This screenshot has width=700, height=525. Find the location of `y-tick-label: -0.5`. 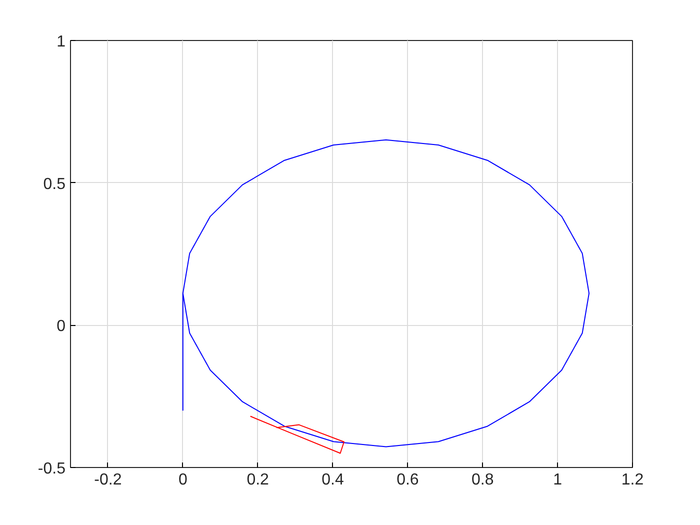

y-tick-label: -0.5 is located at coordinates (52, 469).